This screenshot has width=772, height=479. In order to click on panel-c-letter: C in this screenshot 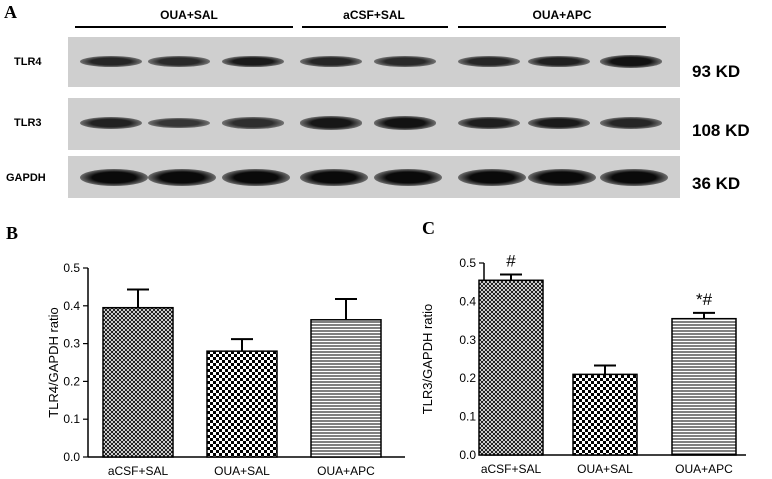, I will do `click(428, 228)`.